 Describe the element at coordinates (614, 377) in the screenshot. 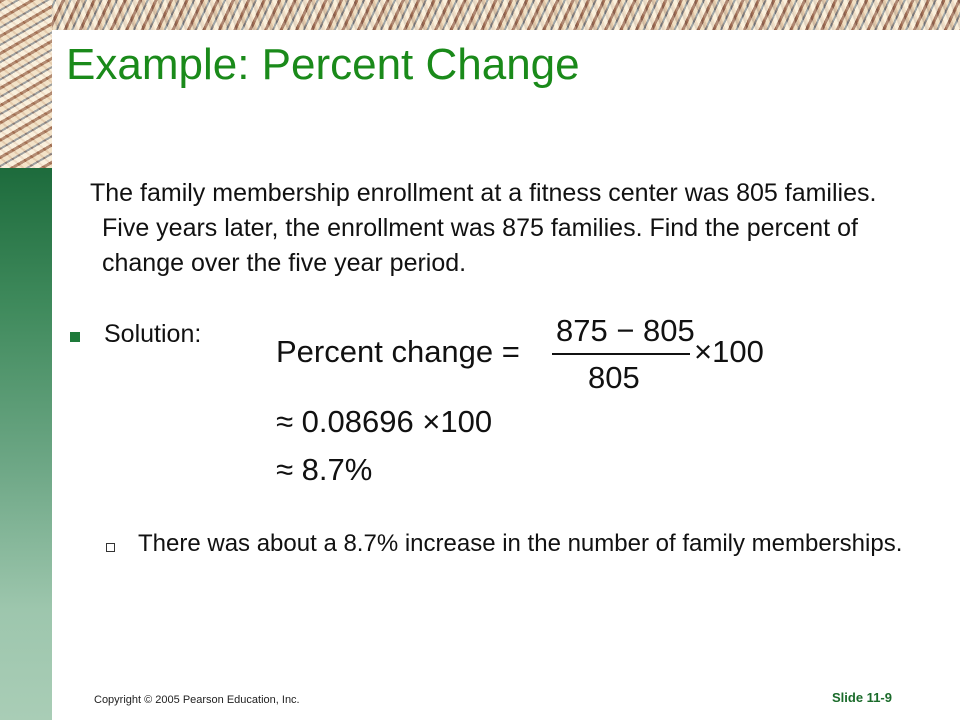

I see `fraction-denominator: 805` at that location.